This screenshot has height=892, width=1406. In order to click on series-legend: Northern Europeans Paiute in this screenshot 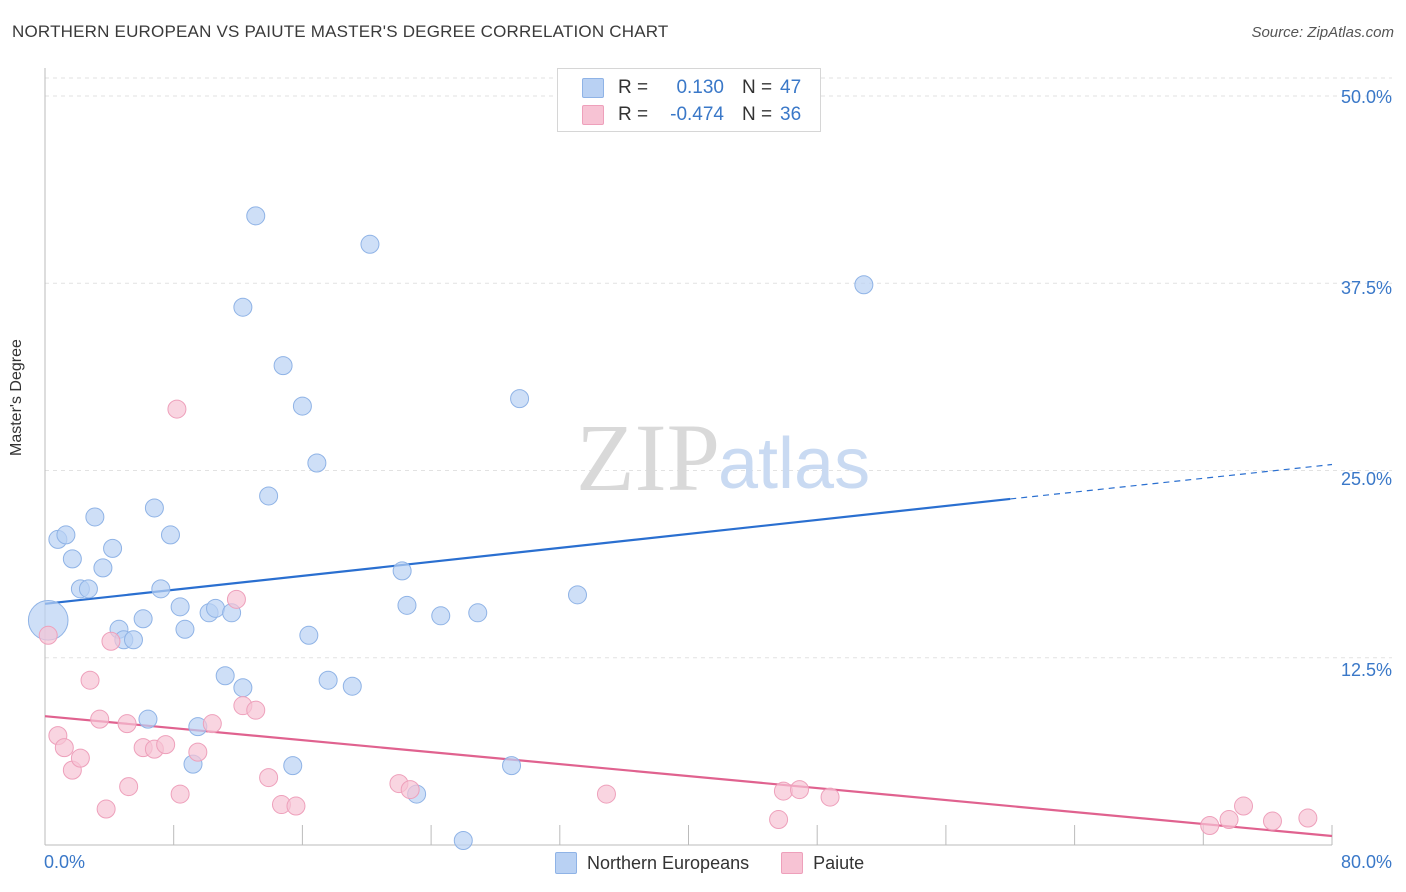, I will do `click(725, 863)`.